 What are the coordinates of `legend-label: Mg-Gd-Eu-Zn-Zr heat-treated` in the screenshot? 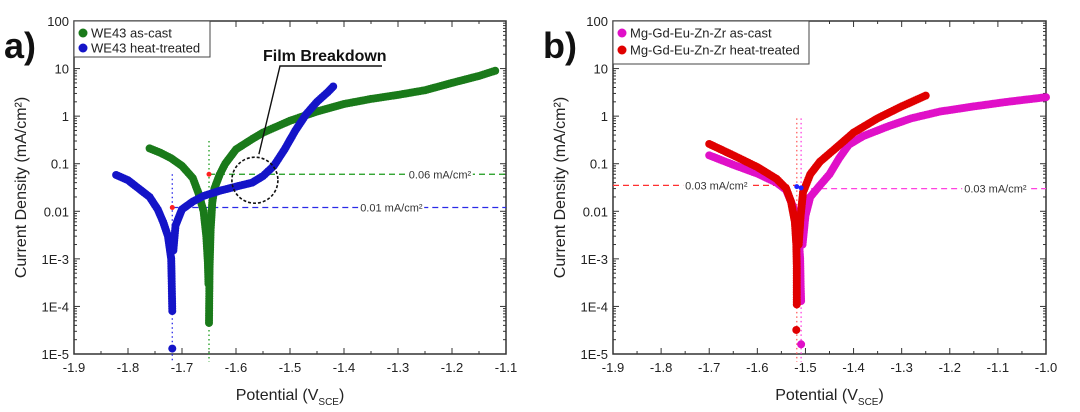 It's located at (715, 50).